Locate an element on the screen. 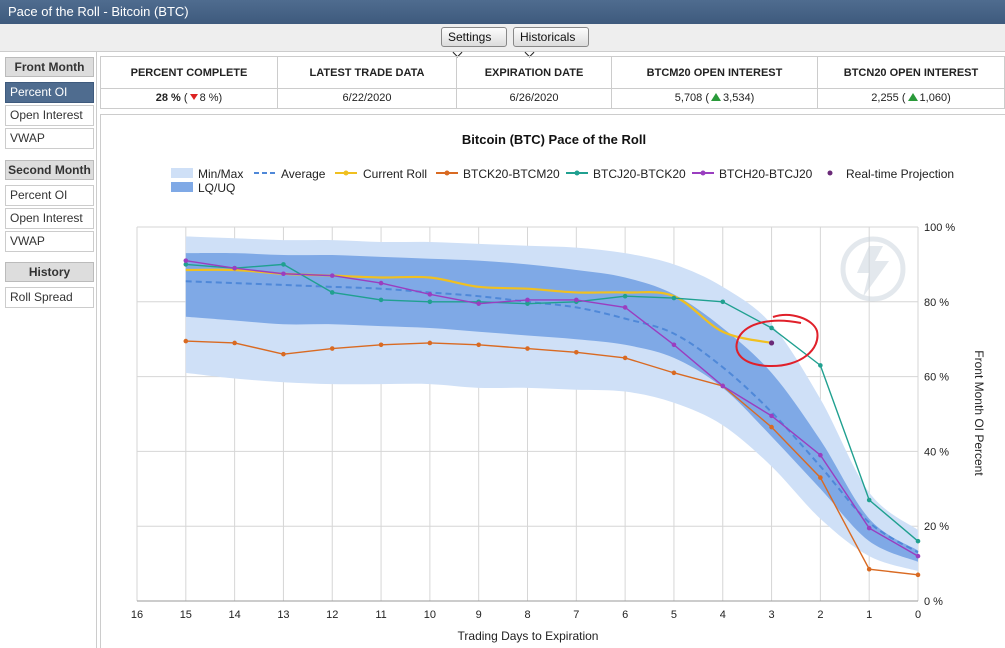 The image size is (1005, 648). front-month-heading: Front Month is located at coordinates (49, 67).